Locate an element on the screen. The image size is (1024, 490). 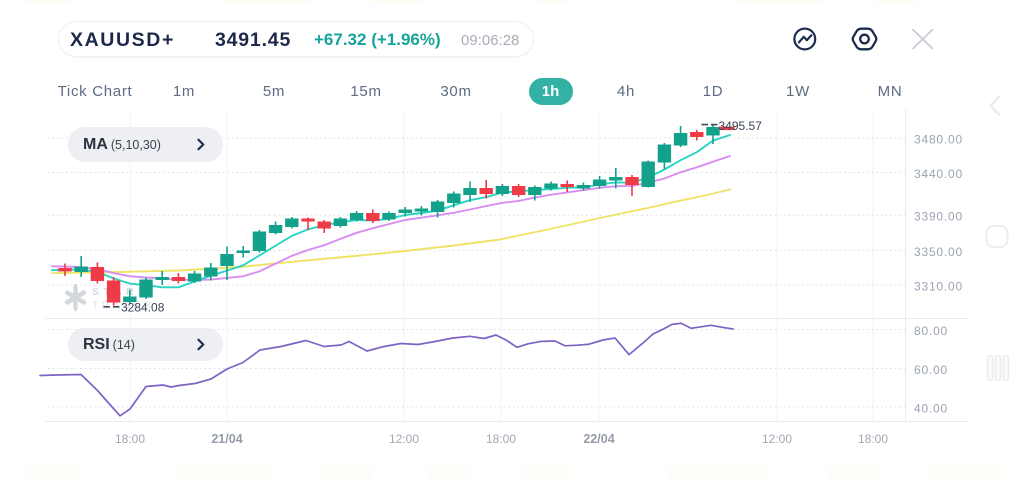
svg-text: 3480.00 is located at coordinates (938, 139).